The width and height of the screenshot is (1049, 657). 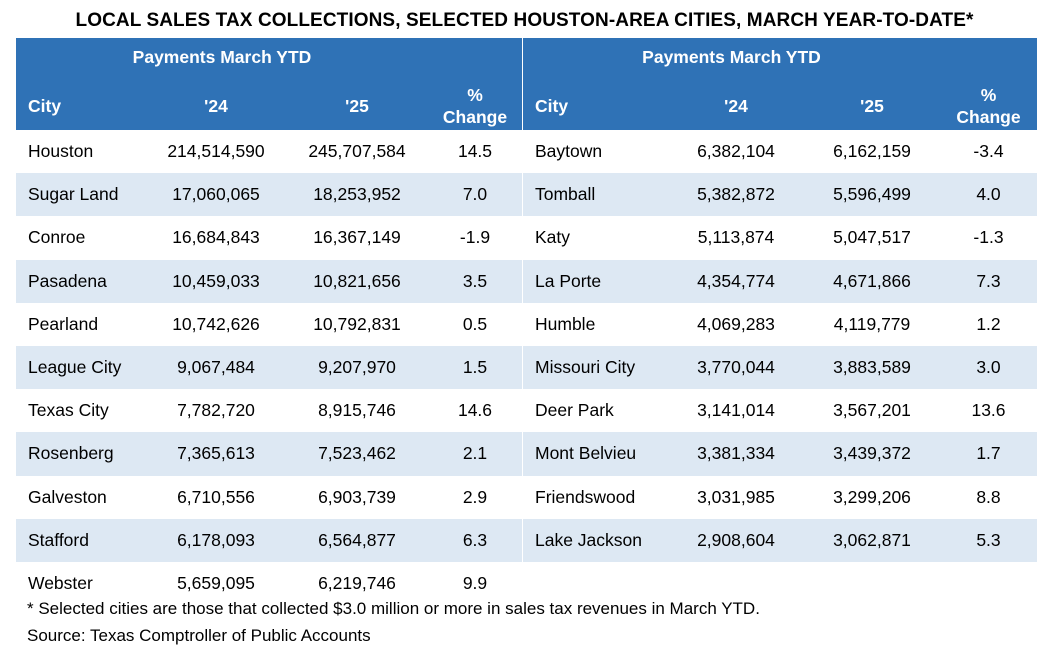 What do you see at coordinates (216, 281) in the screenshot?
I see `value-2024-cell: 10,459,033` at bounding box center [216, 281].